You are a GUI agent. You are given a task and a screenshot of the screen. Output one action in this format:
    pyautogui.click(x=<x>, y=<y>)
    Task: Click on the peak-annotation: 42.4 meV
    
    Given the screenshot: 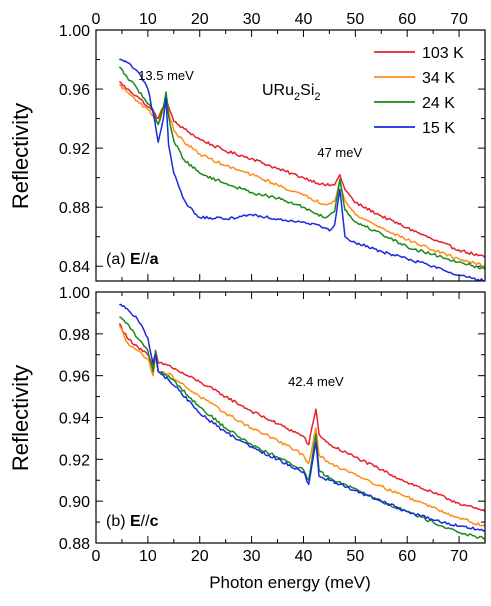 What is the action you would take?
    pyautogui.click(x=316, y=381)
    